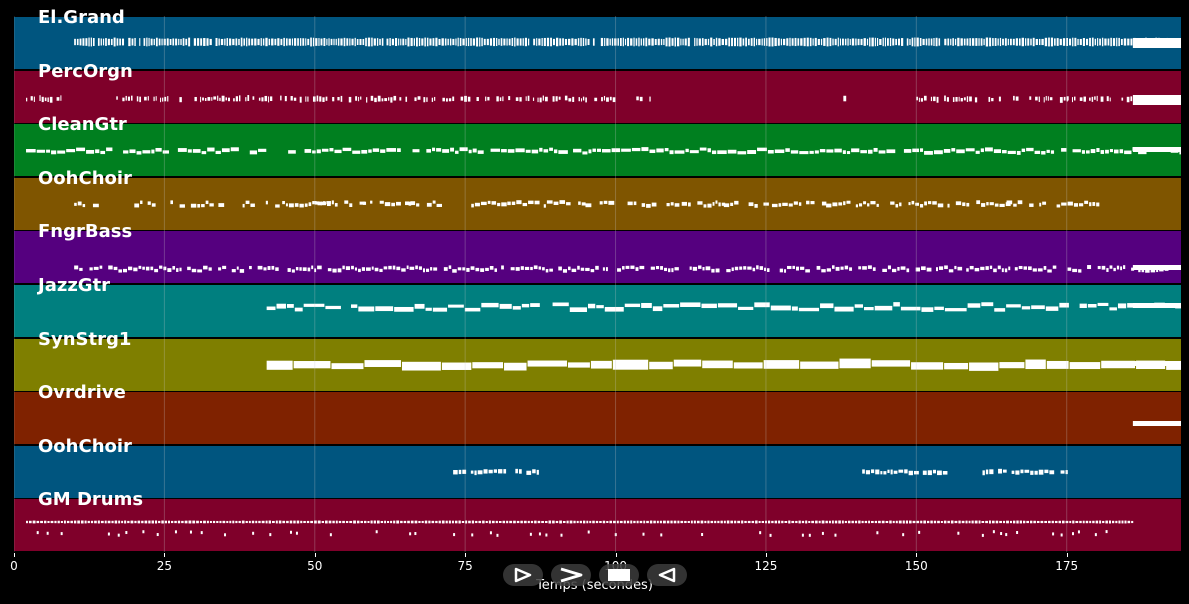 The height and width of the screenshot is (604, 1189). Describe the element at coordinates (523, 575) in the screenshot. I see `play-button` at that location.